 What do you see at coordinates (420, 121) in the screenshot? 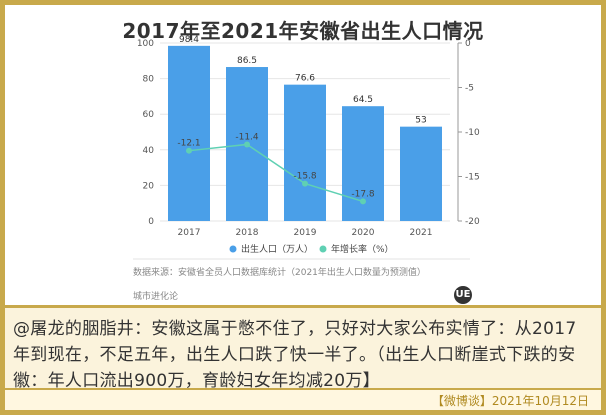
I see `bar-data-label: 53` at bounding box center [420, 121].